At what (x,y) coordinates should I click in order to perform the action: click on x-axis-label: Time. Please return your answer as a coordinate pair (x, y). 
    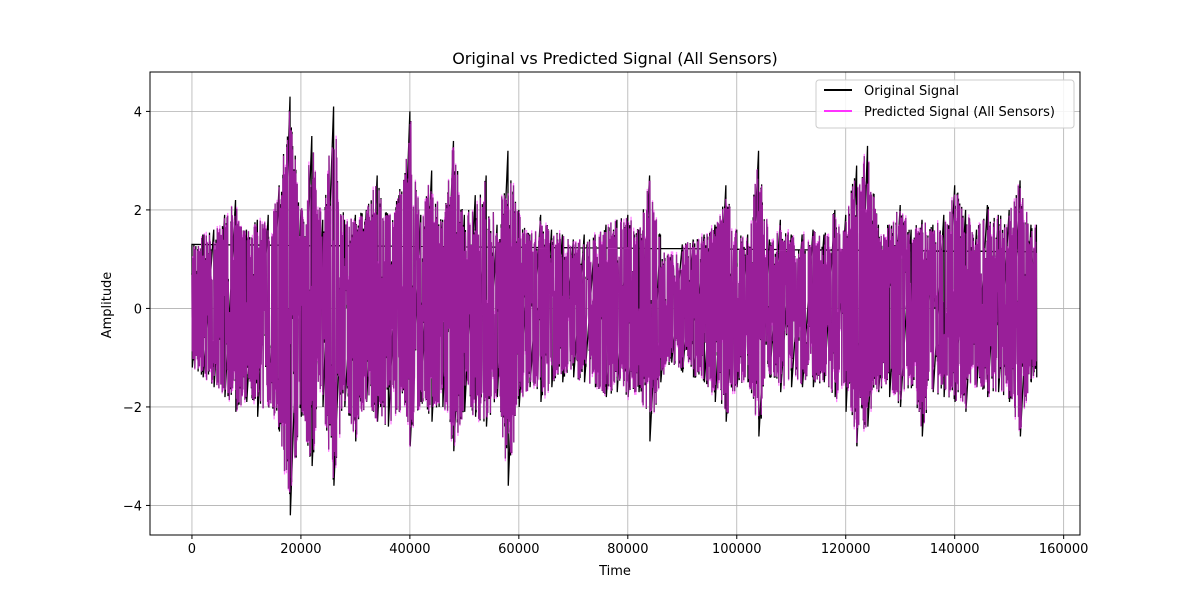
    Looking at the image, I should click on (614, 571).